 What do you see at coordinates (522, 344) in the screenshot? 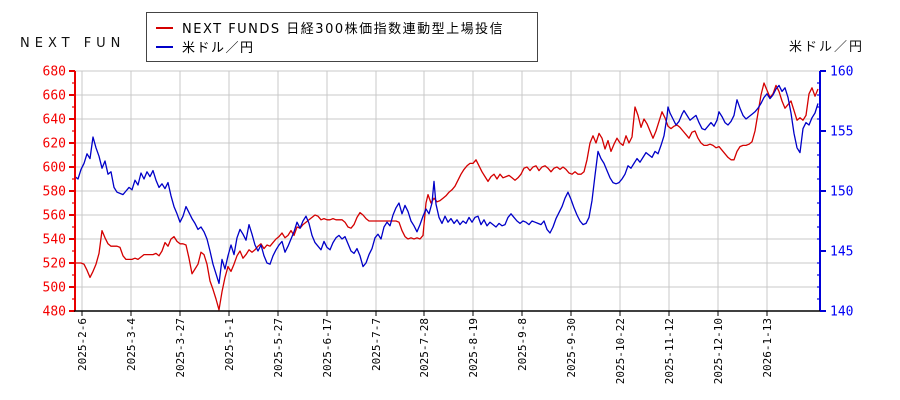
I see `x-axis-tick-label: 2025-9-8` at bounding box center [522, 344].